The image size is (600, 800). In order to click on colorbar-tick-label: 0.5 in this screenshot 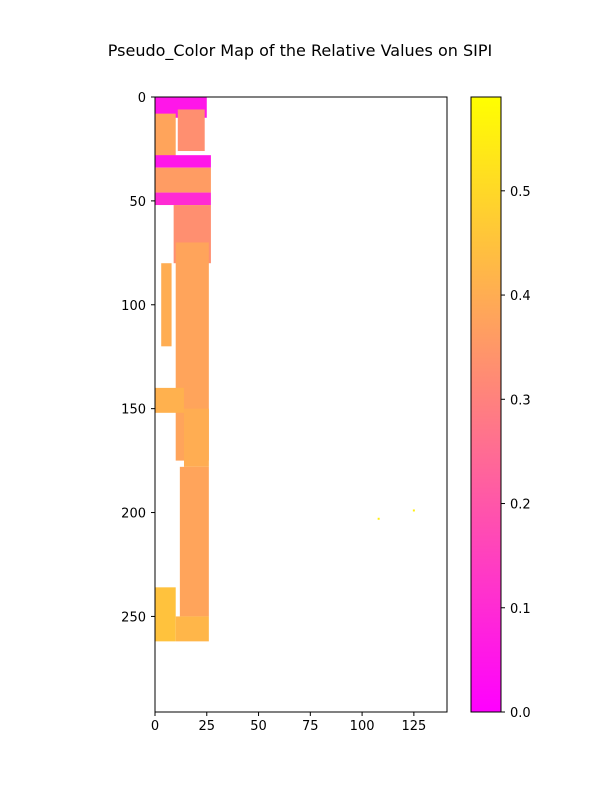, I will do `click(520, 192)`.